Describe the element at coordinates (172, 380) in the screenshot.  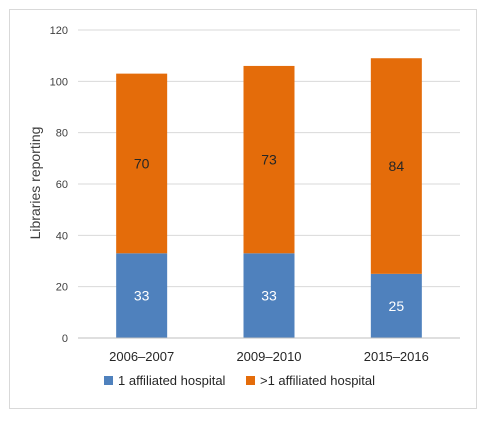
I see `legend-label: 1 affiliated hospital` at that location.